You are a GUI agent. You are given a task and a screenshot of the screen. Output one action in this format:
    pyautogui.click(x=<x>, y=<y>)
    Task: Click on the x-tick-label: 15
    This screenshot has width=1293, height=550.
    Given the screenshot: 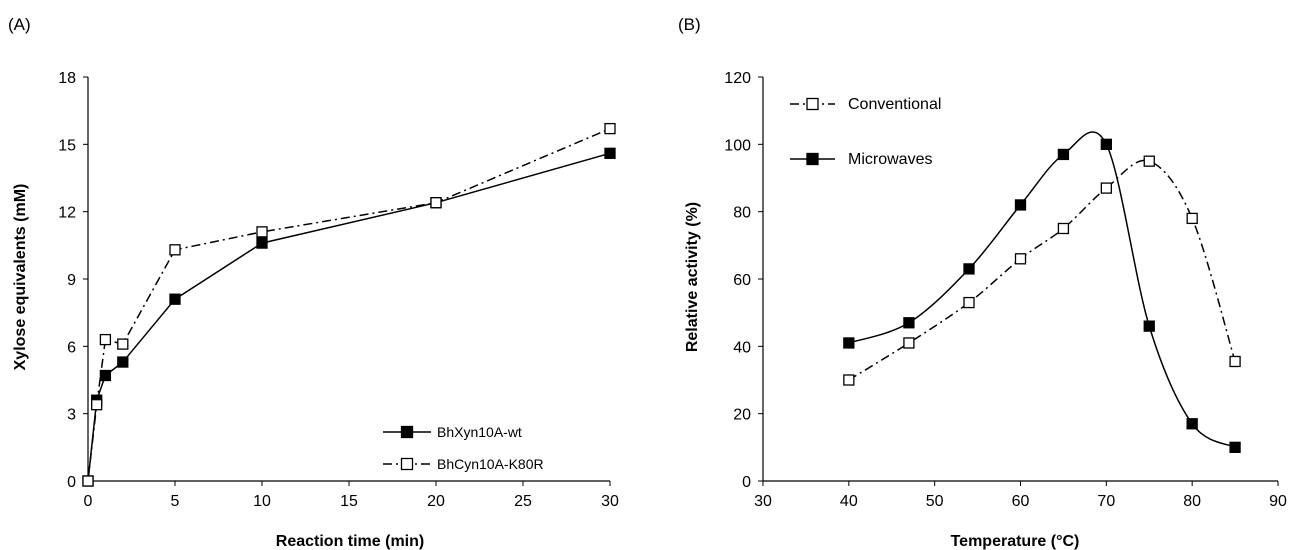 What is the action you would take?
    pyautogui.click(x=349, y=501)
    